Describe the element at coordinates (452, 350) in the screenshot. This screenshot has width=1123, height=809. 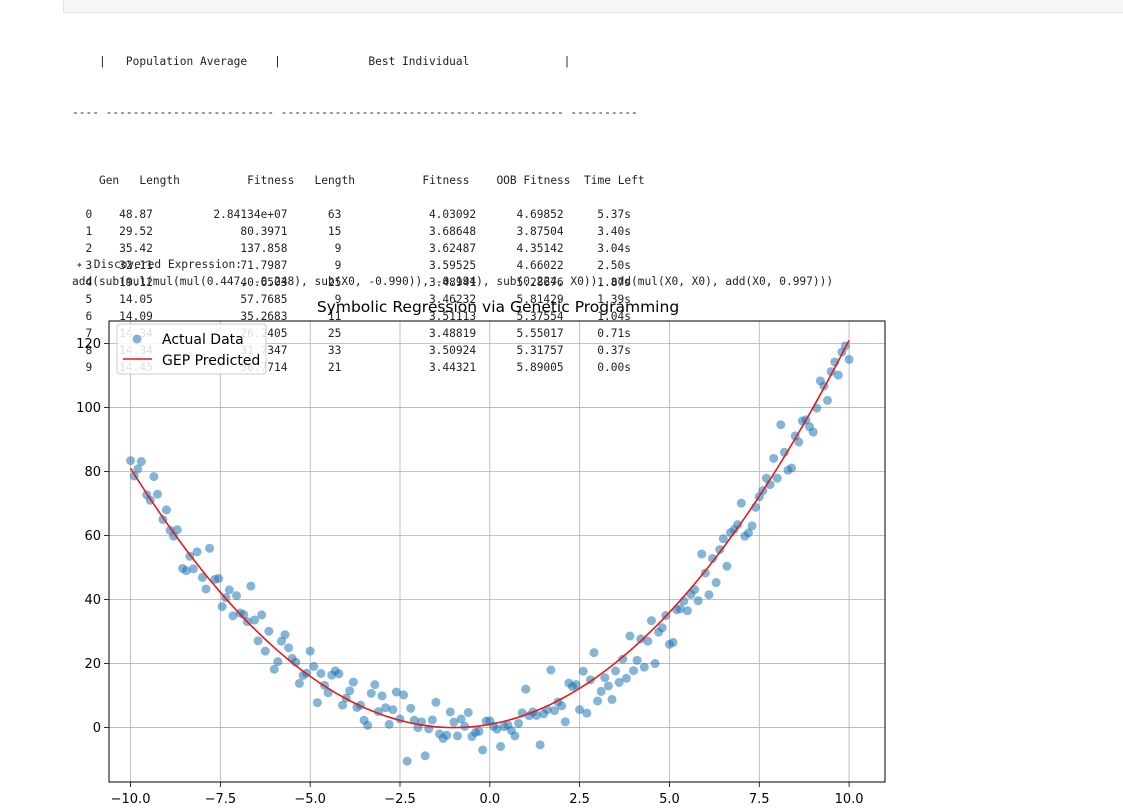
I see `table-cell: 3.50924` at that location.